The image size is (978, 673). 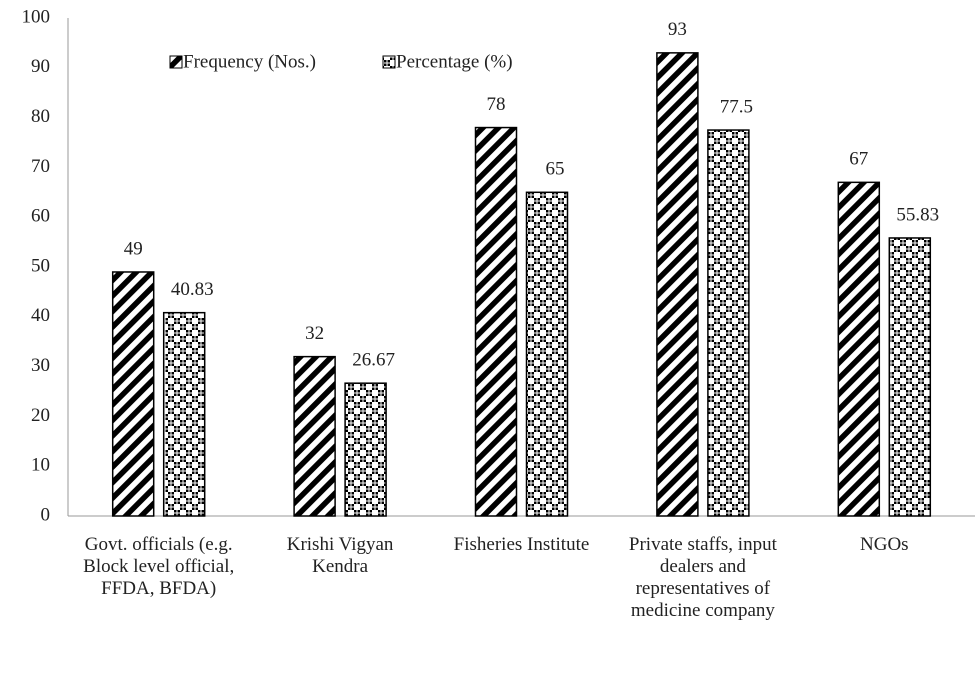 I want to click on y-tick-label: 100, so click(x=36, y=16).